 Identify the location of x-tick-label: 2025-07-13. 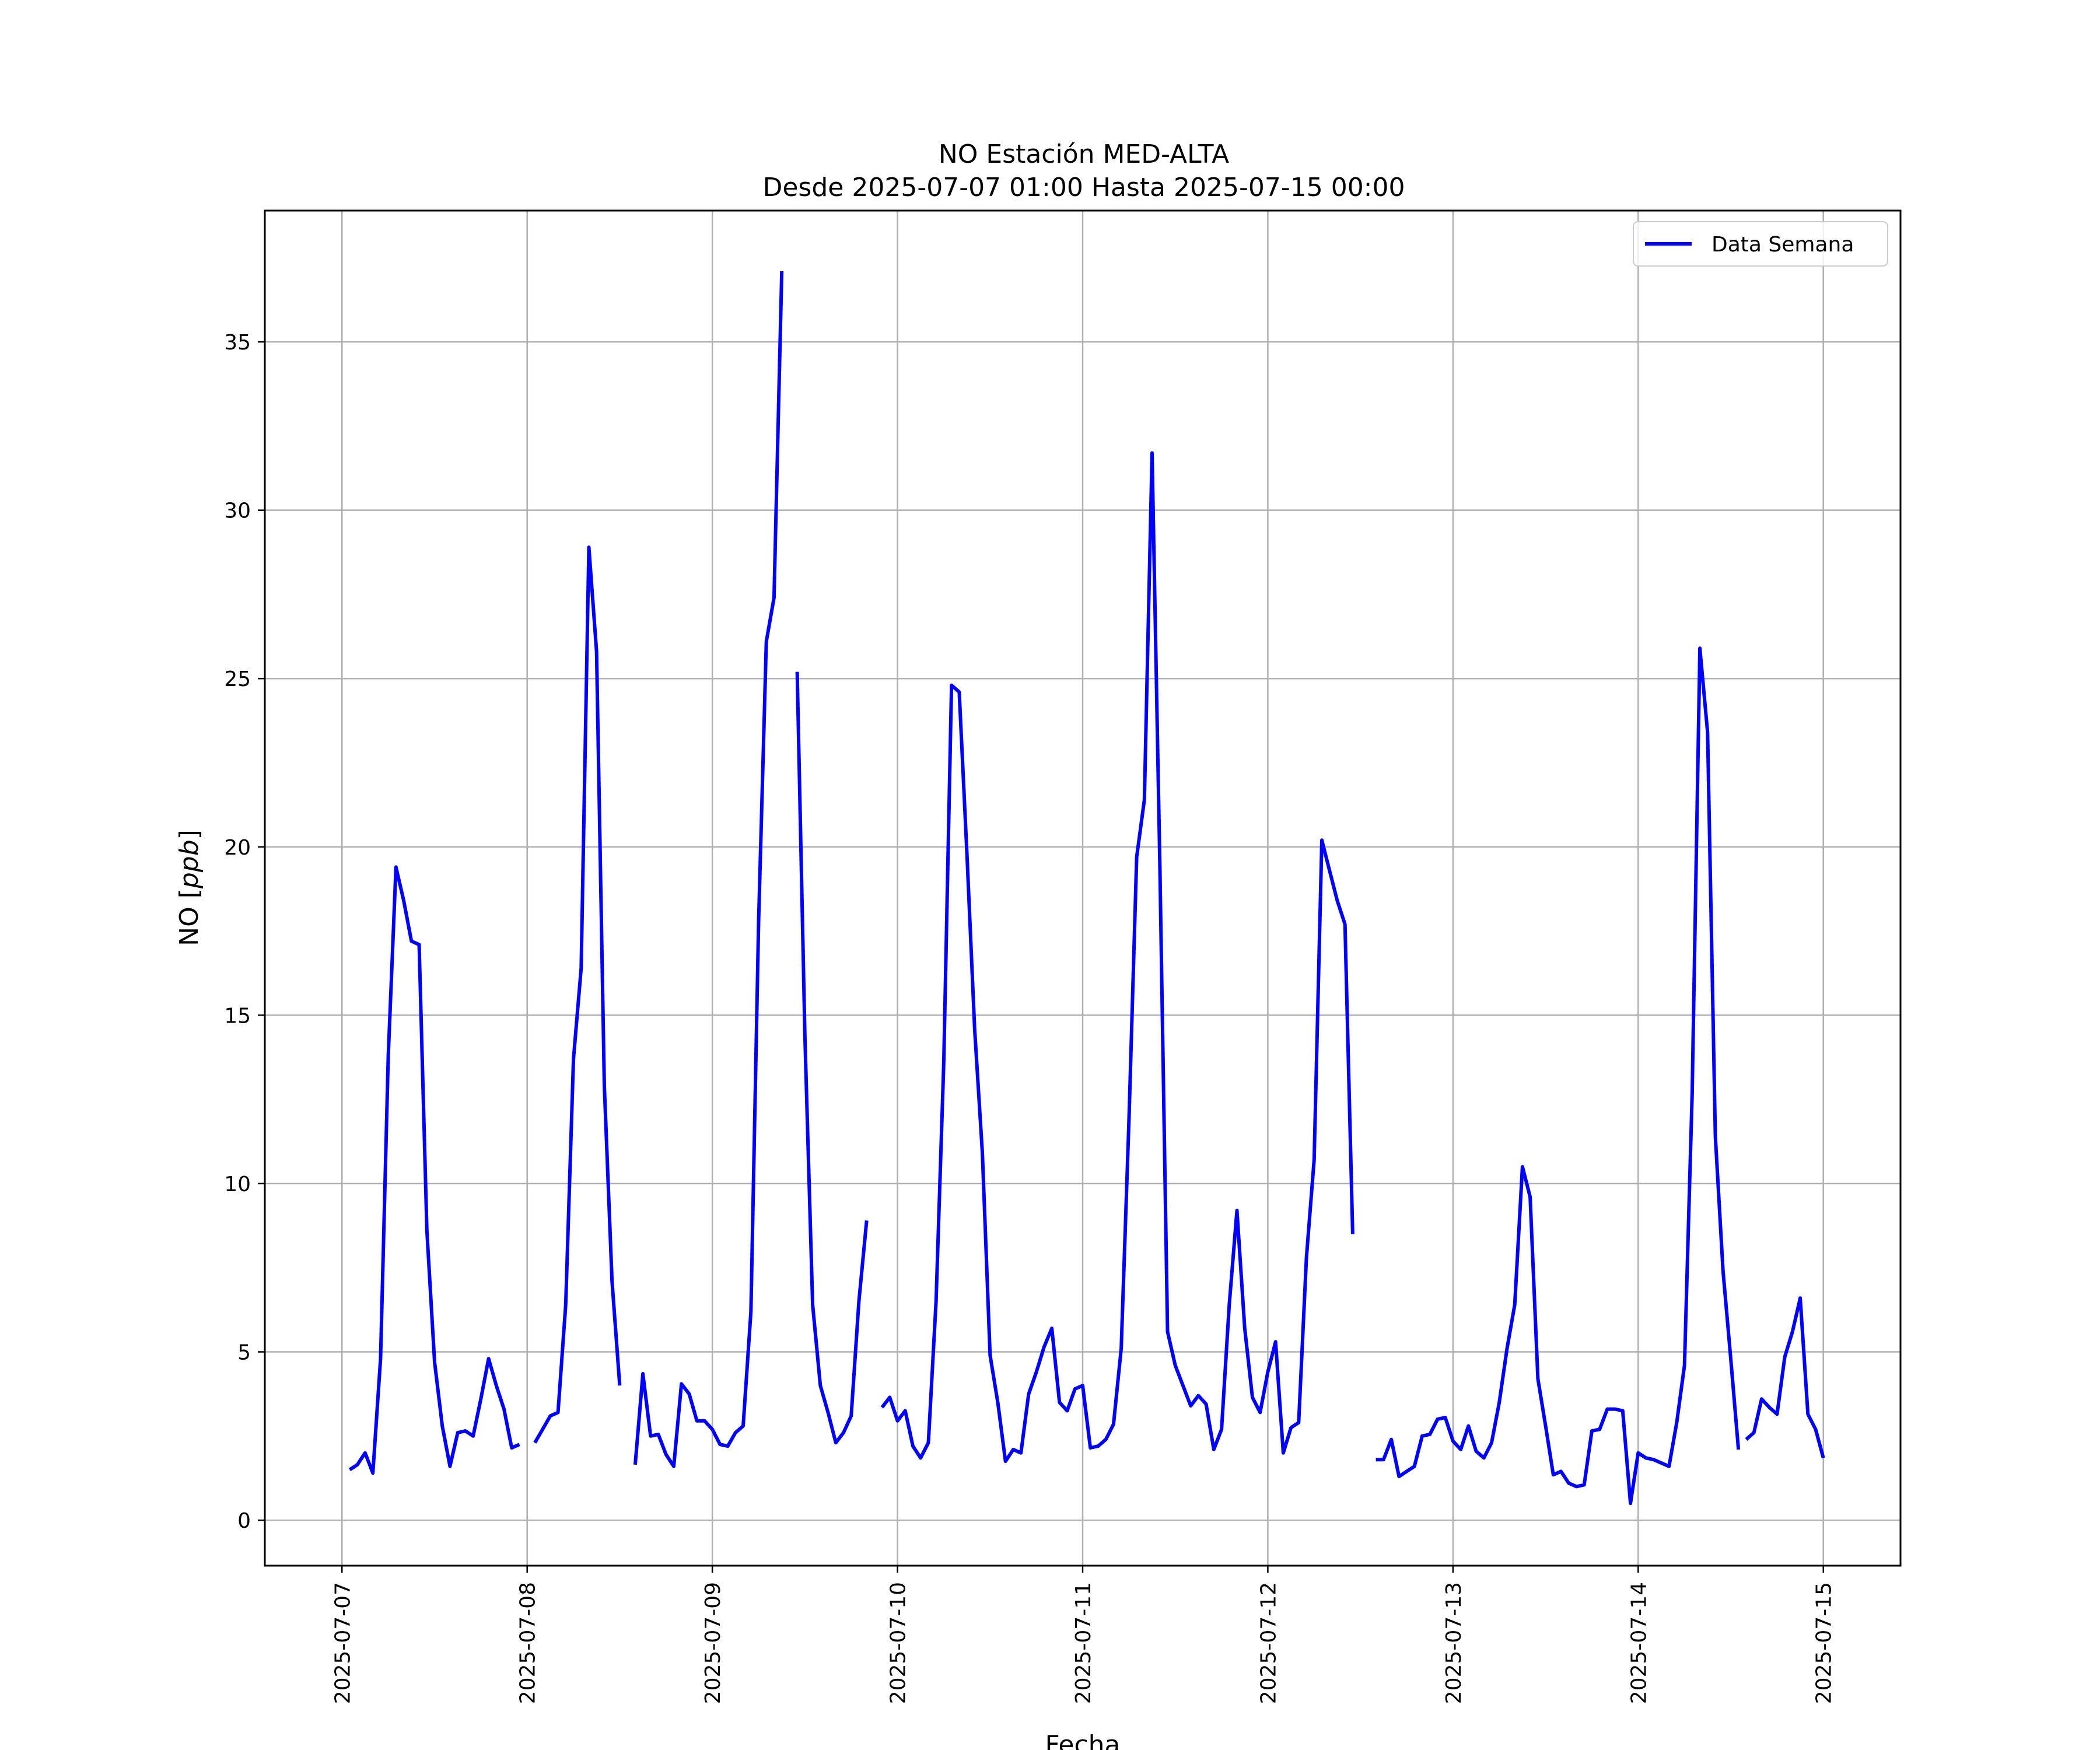
(1454, 1643).